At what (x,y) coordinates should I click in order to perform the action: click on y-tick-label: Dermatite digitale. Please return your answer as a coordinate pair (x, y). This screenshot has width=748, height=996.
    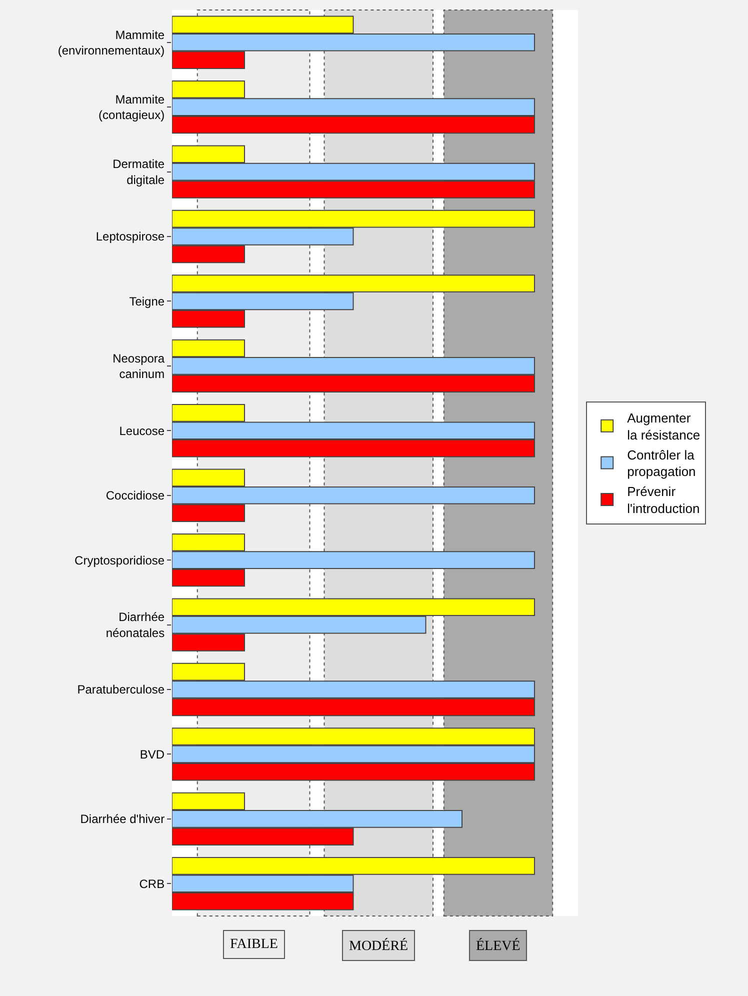
    Looking at the image, I should click on (138, 172).